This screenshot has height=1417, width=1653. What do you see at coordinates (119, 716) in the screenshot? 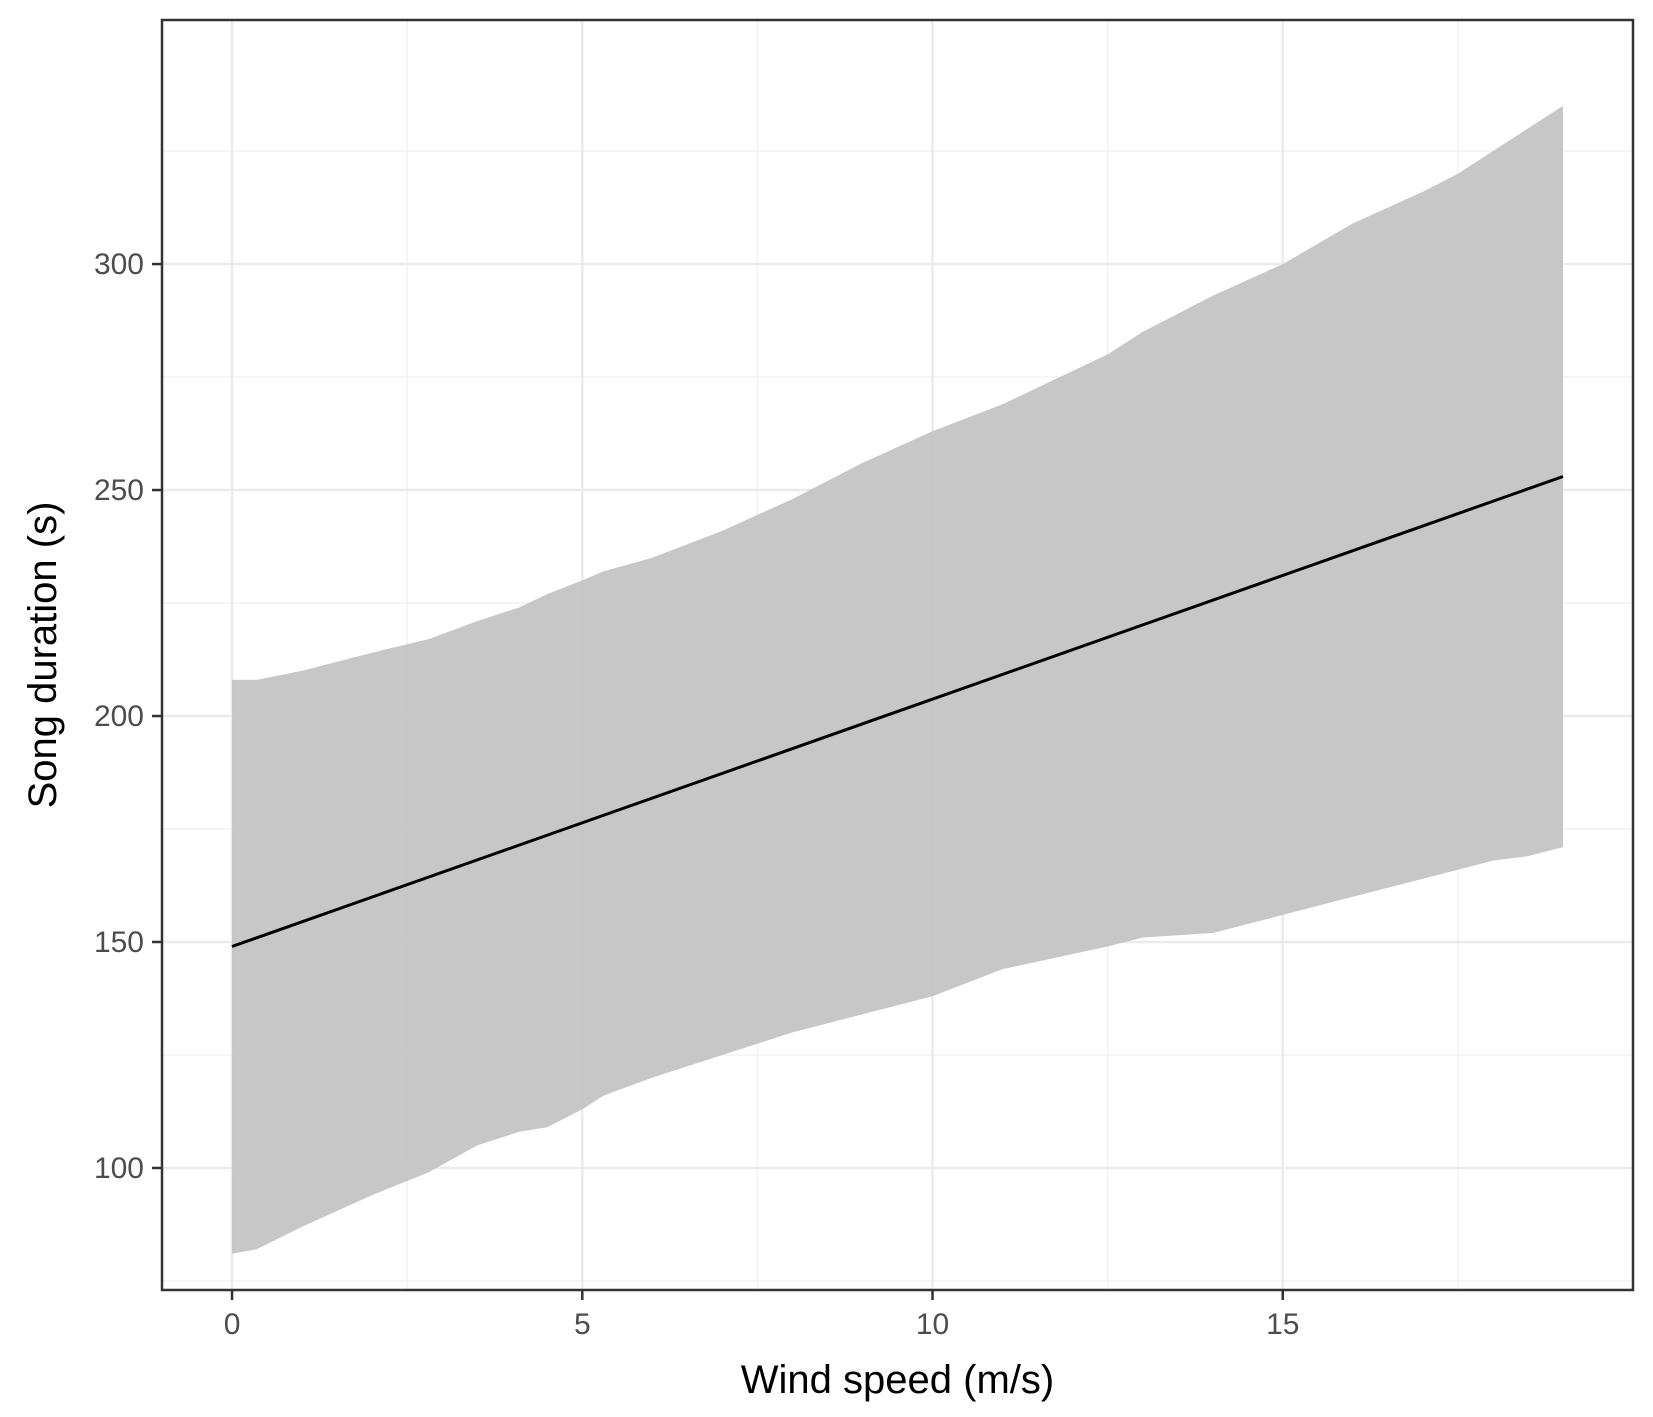
I see `y-tick-label: 200` at bounding box center [119, 716].